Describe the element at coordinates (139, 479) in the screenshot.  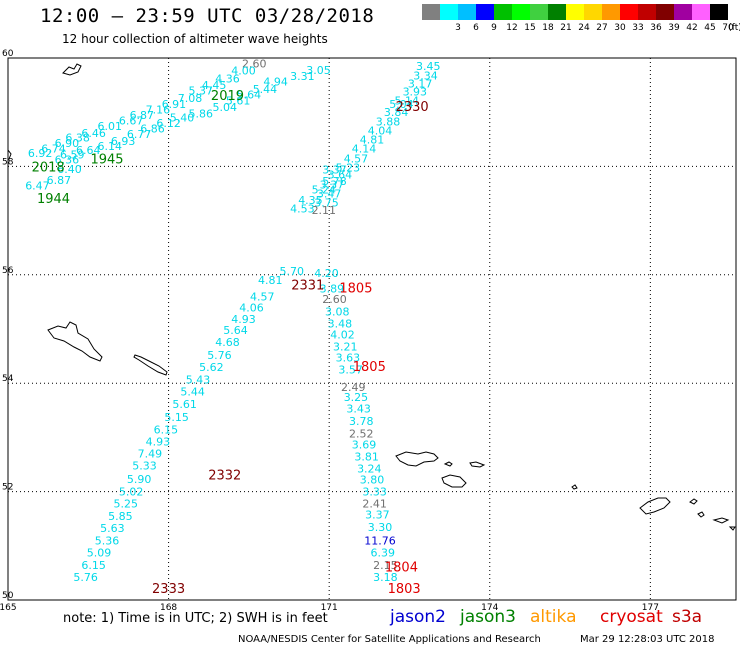
I see `wave-height-label: 5.90` at that location.